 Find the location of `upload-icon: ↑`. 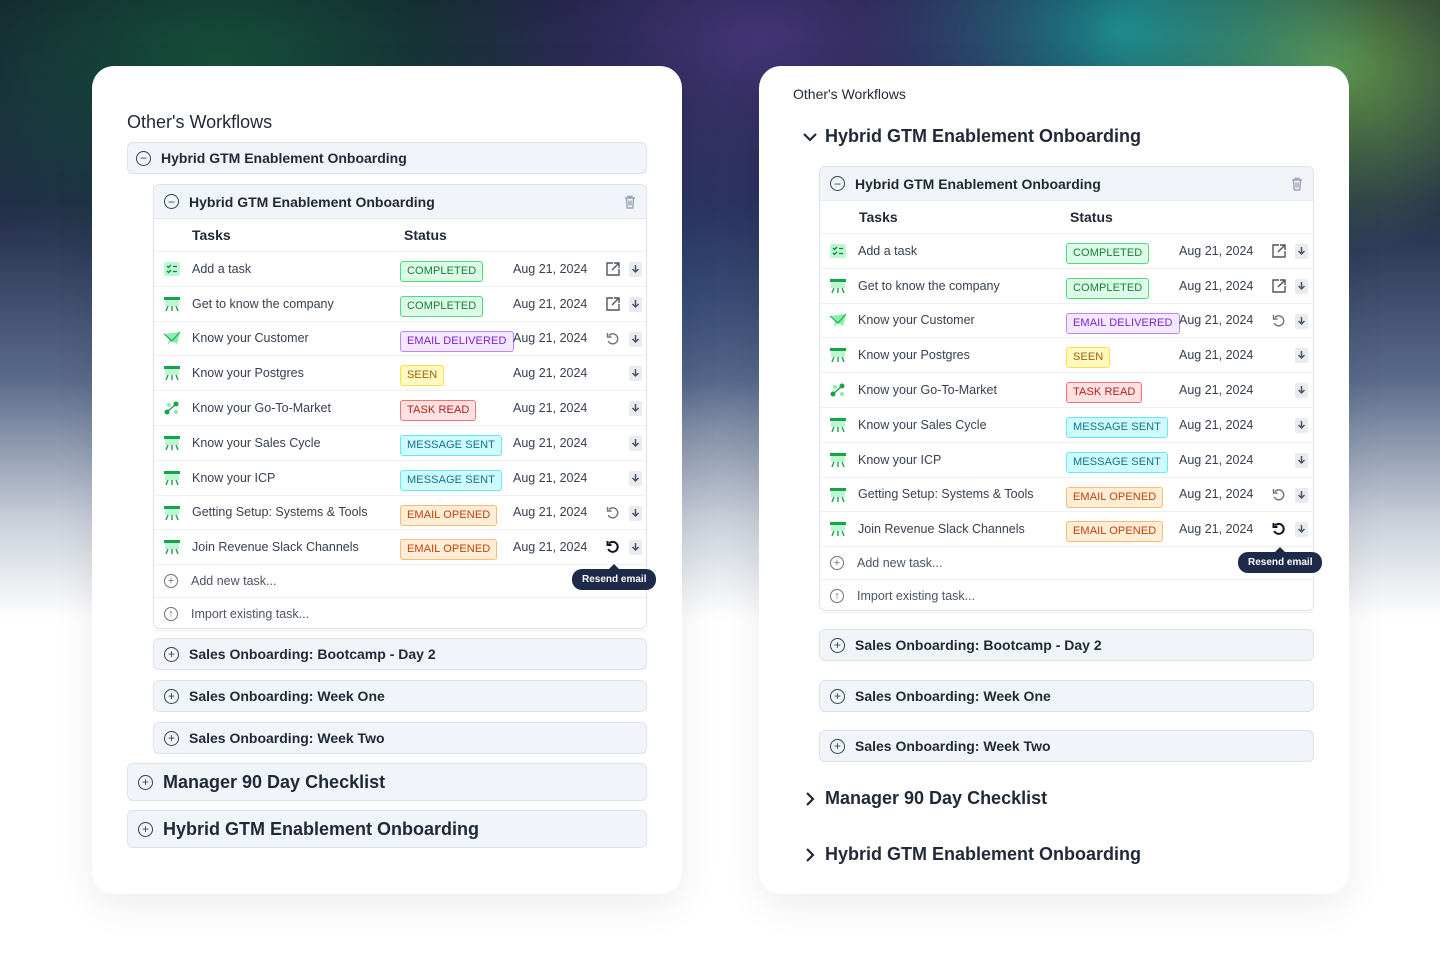

upload-icon: ↑ is located at coordinates (837, 596).